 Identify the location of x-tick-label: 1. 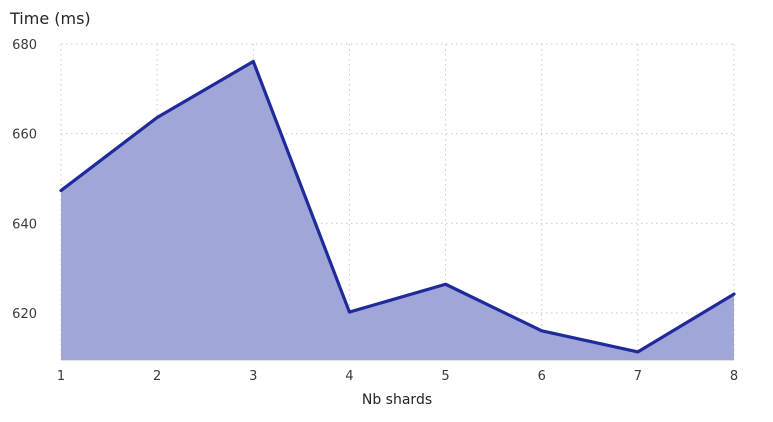
(61, 376).